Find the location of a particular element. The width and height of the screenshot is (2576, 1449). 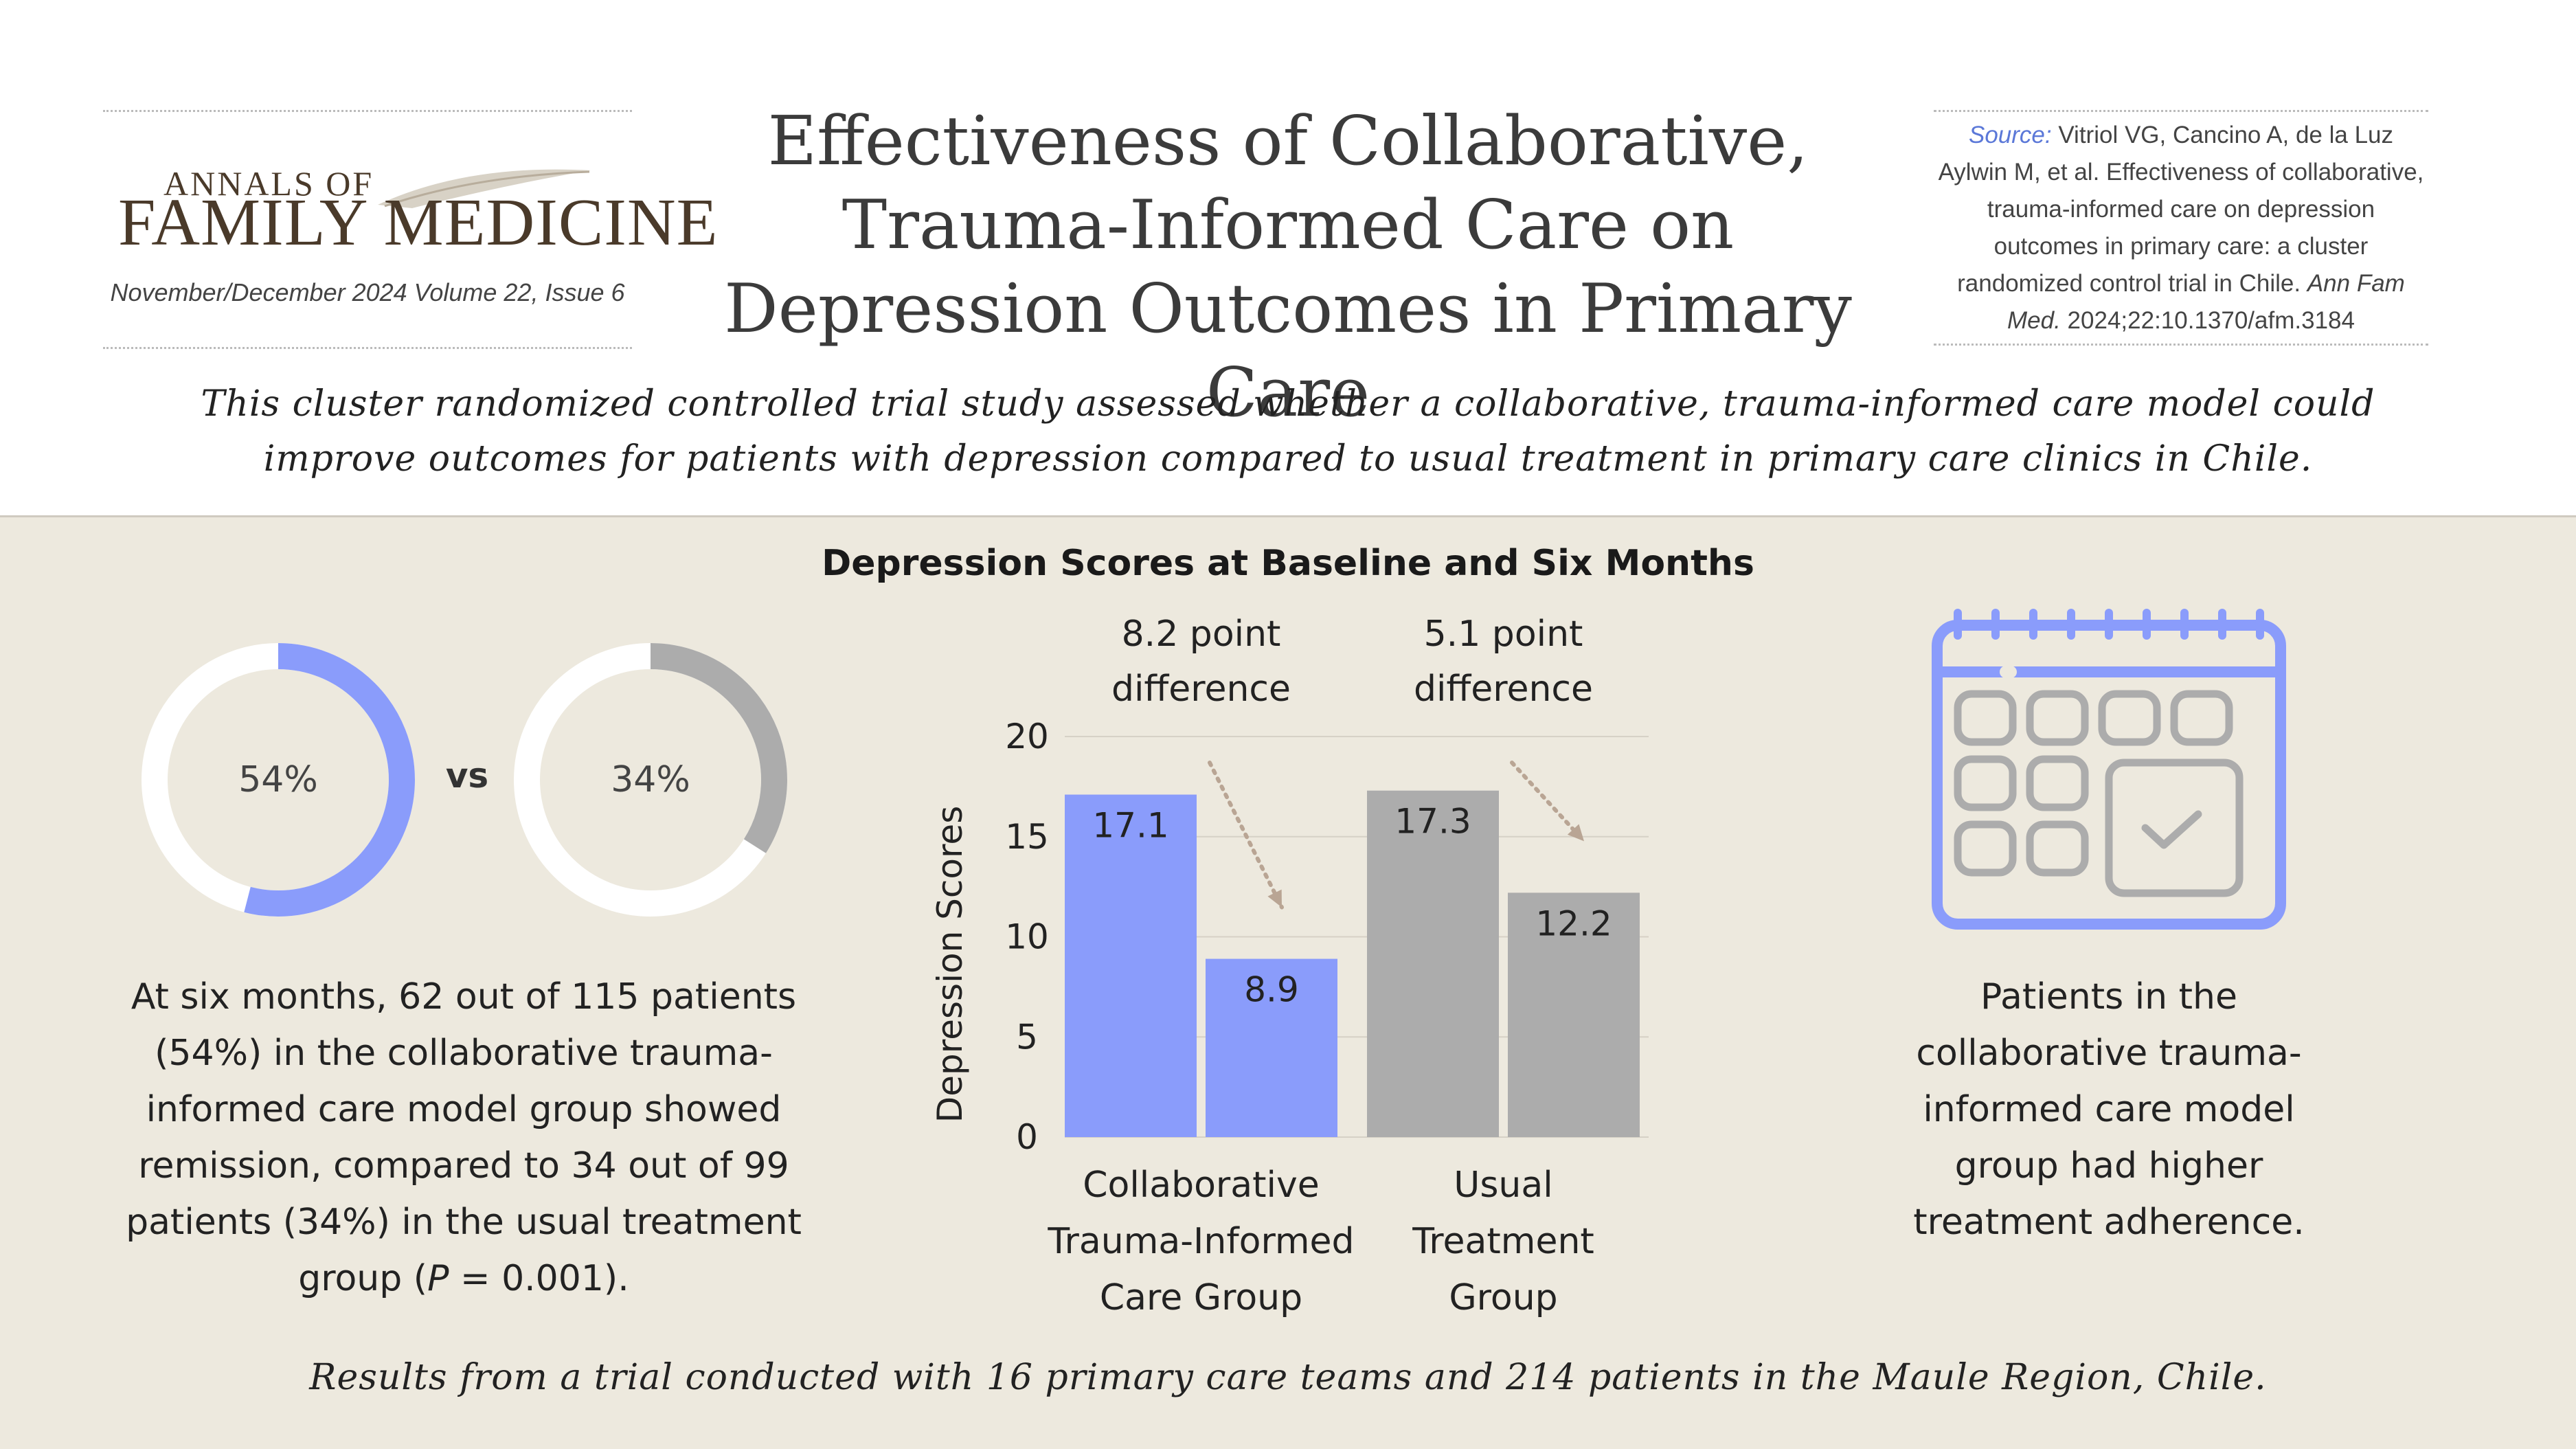

donut-label-usual: 34% is located at coordinates (650, 779).